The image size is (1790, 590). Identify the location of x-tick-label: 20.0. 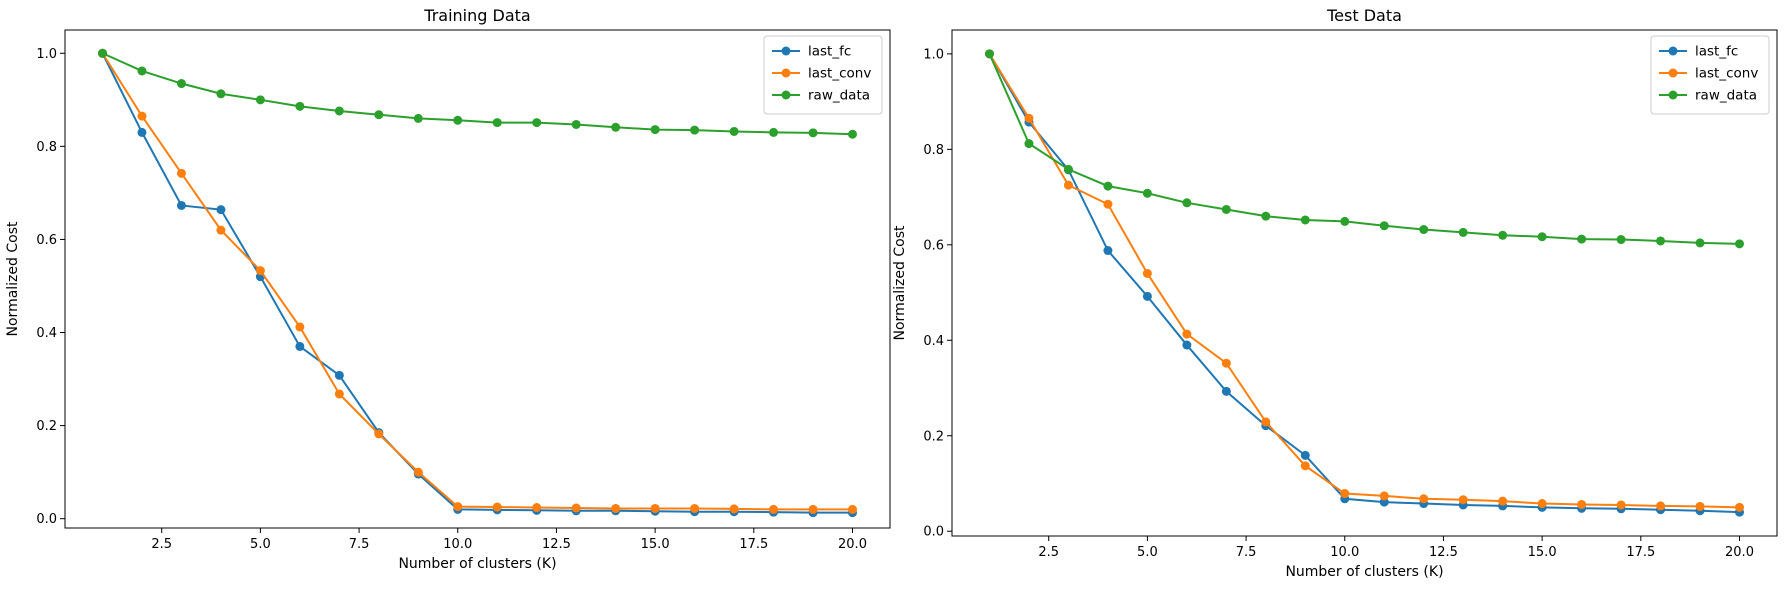
(1739, 552).